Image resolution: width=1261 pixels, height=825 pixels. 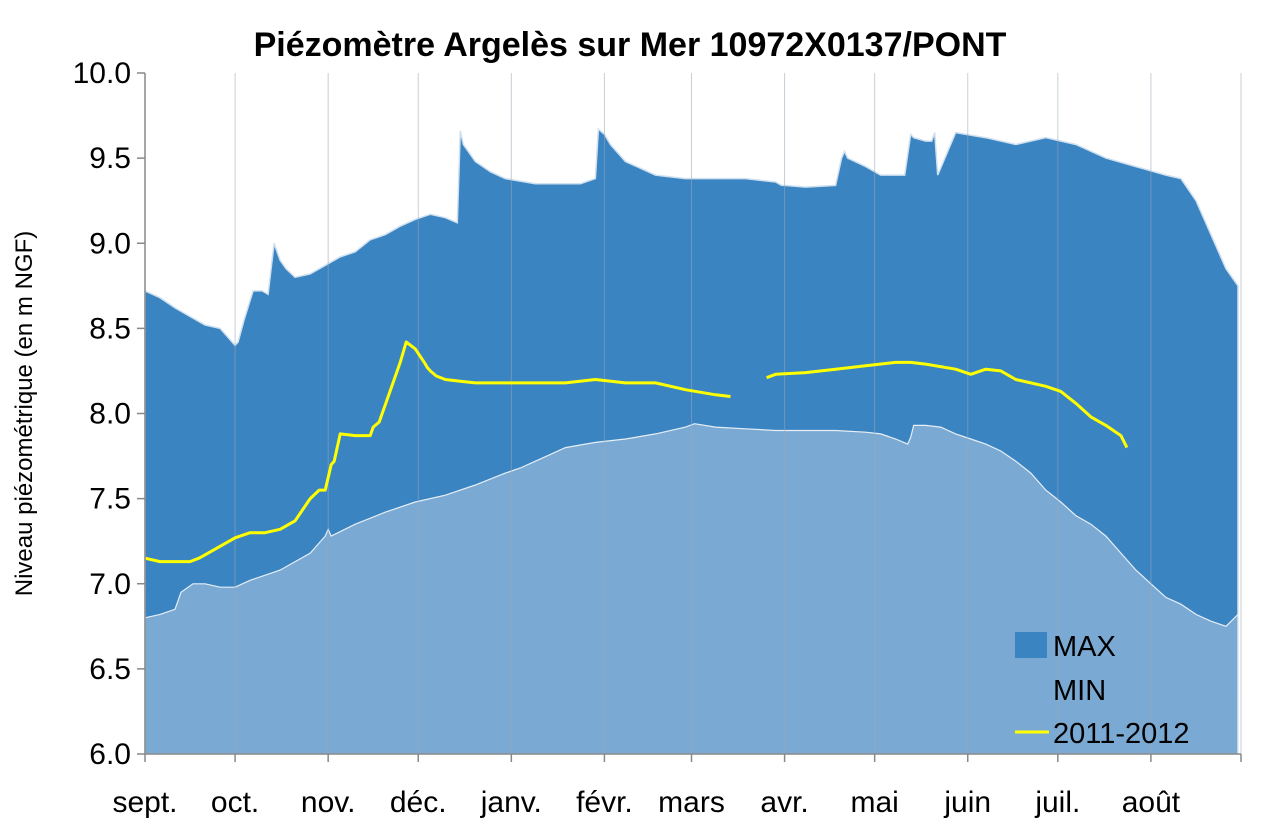 I want to click on y-tick-label: 7.0, so click(x=110, y=584).